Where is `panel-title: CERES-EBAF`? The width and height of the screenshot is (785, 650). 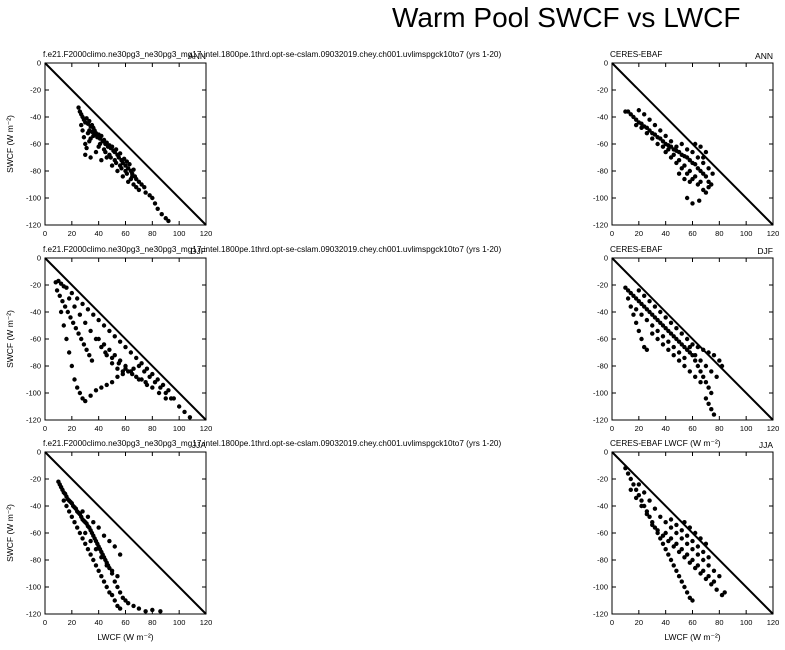
panel-title: CERES-EBAF is located at coordinates (636, 443).